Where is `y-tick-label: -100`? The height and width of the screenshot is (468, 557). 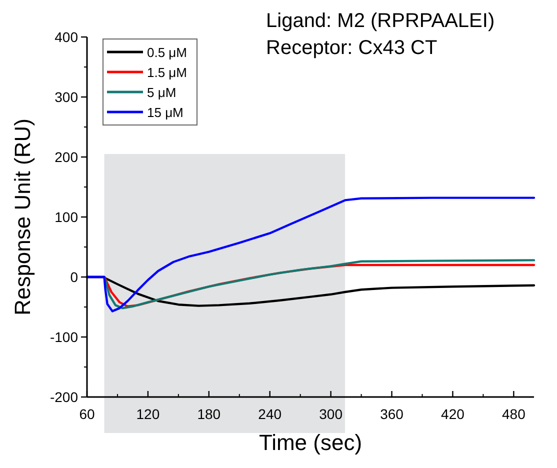
y-tick-label: -100 is located at coordinates (64, 337).